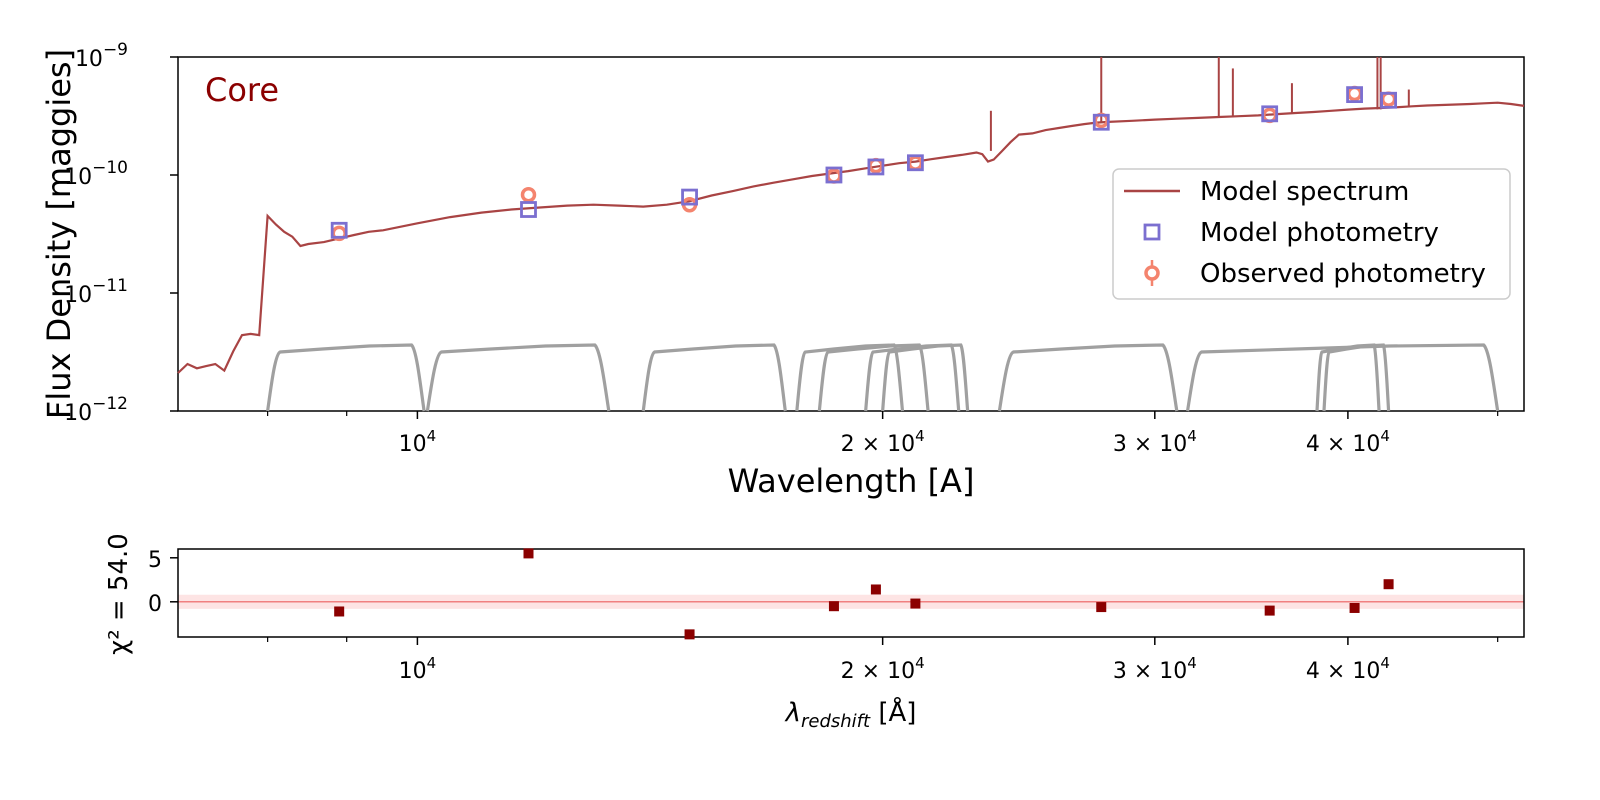 This screenshot has width=1600, height=800. I want to click on legend-frame, so click(1311, 234).